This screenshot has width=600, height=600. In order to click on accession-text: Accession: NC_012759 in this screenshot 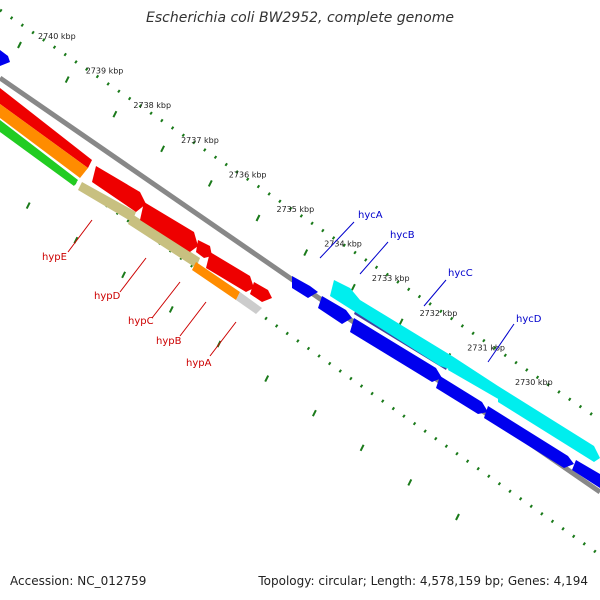, I will do `click(78, 581)`.